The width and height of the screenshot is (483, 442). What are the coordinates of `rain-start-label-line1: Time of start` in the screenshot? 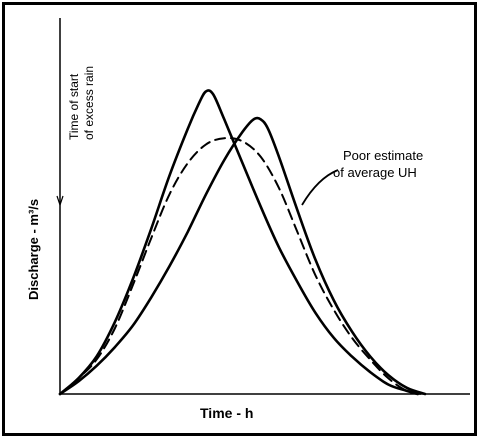 It's located at (74, 106).